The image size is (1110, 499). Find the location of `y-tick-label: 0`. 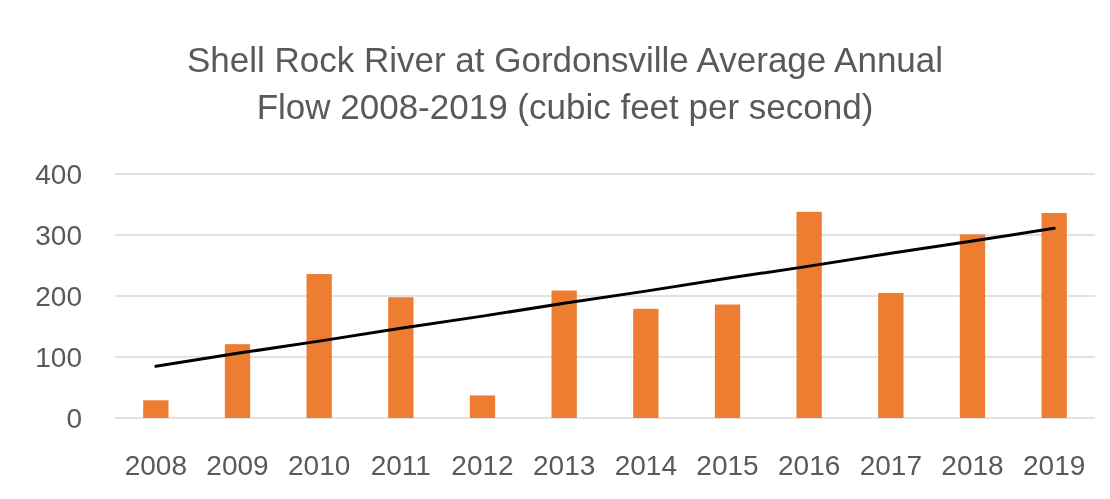

y-tick-label: 0 is located at coordinates (74, 418).